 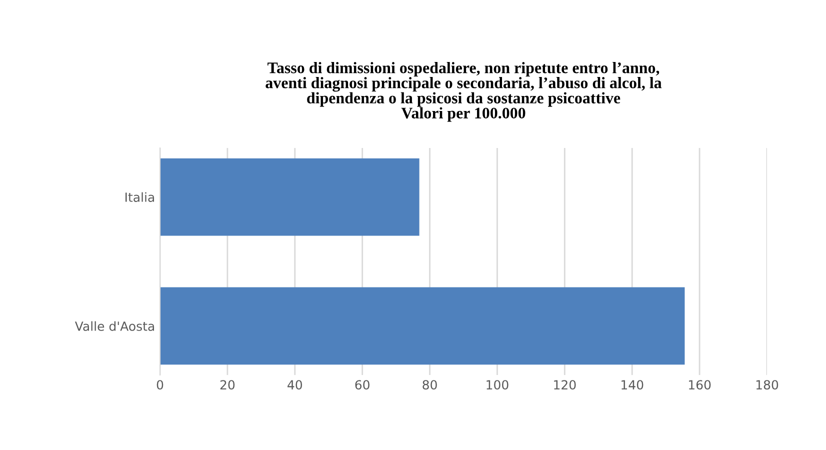 What do you see at coordinates (700, 385) in the screenshot?
I see `x-tick-label: 160` at bounding box center [700, 385].